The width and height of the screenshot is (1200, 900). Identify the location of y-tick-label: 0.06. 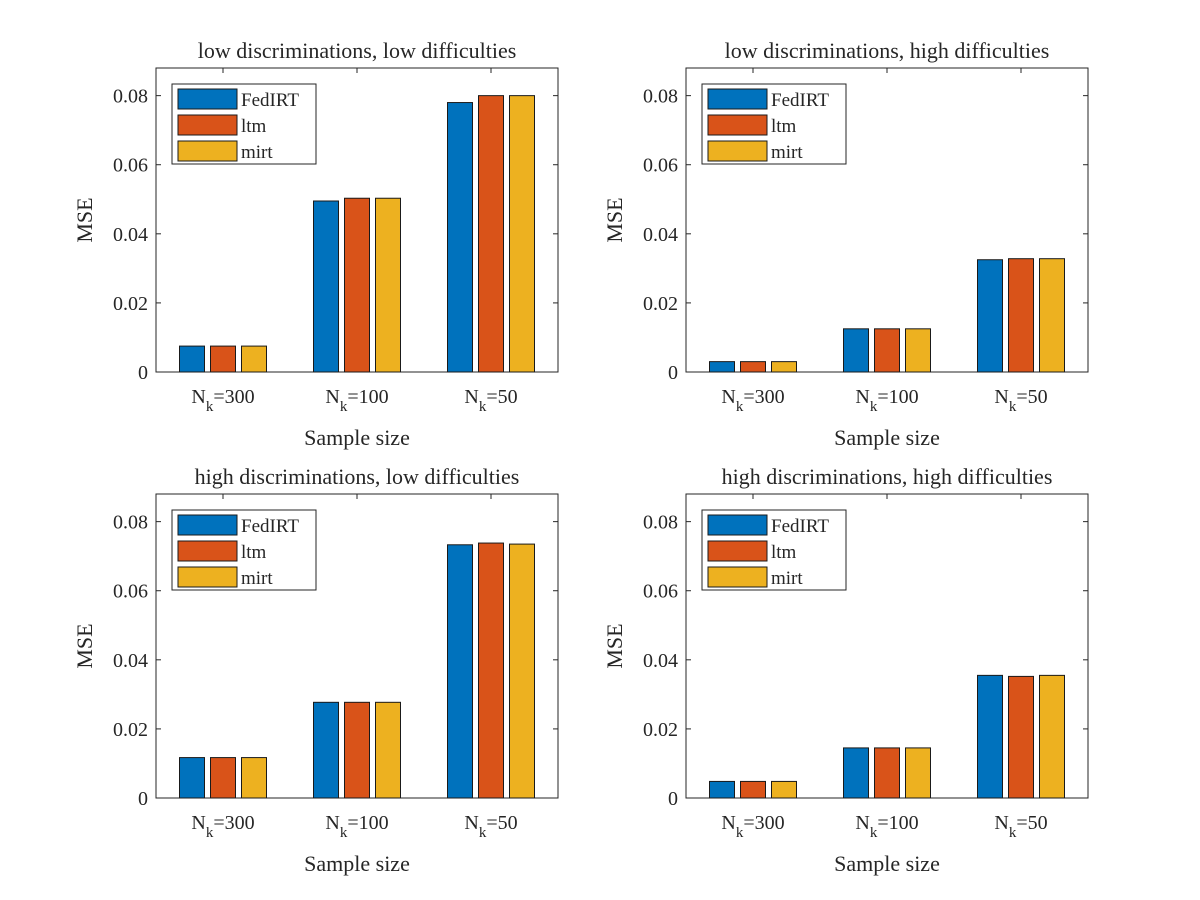
(130, 592).